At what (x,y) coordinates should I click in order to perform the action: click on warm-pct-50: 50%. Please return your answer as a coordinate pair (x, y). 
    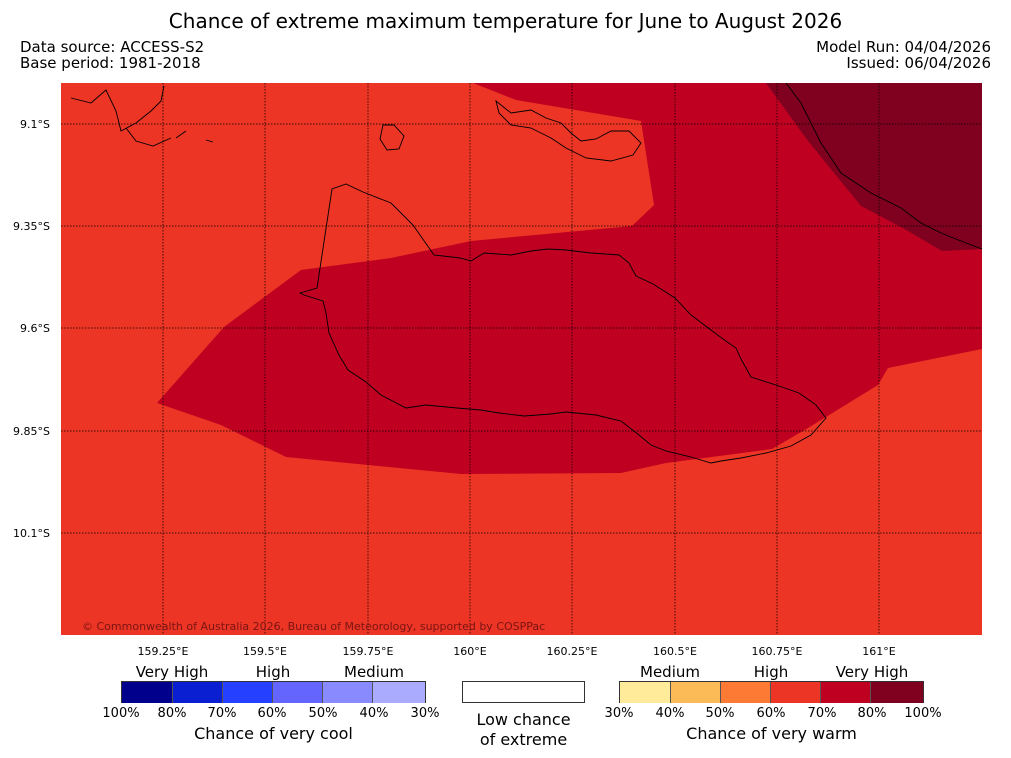
    Looking at the image, I should click on (720, 713).